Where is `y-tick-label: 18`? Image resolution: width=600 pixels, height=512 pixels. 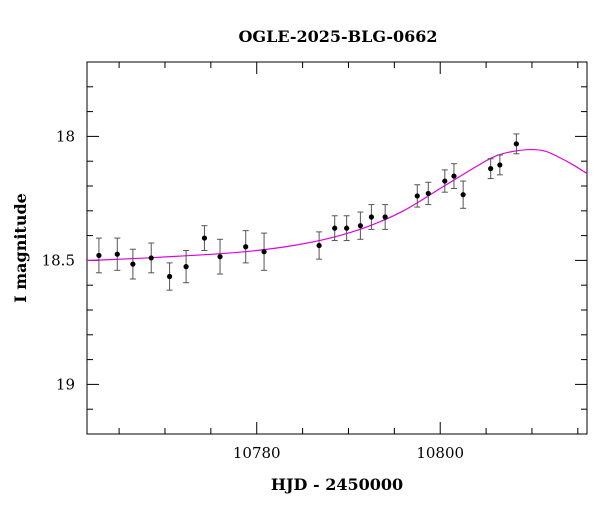 y-tick-label: 18 is located at coordinates (65, 136).